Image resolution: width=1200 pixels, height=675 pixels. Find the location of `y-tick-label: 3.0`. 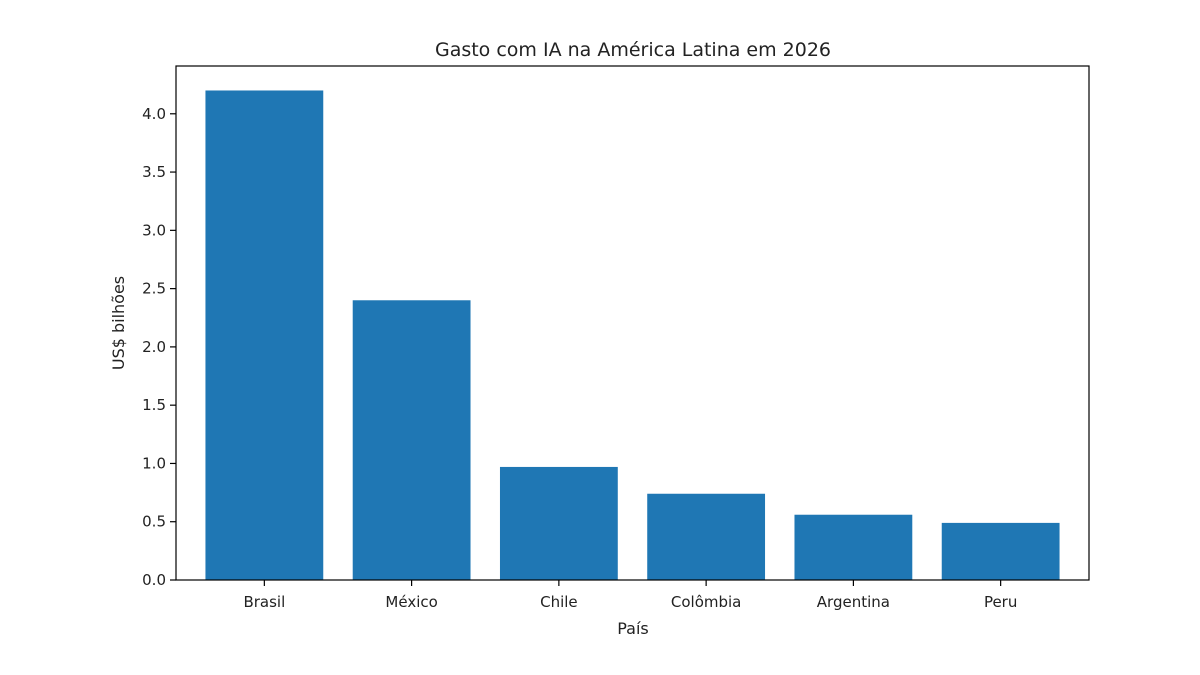

y-tick-label: 3.0 is located at coordinates (154, 230).